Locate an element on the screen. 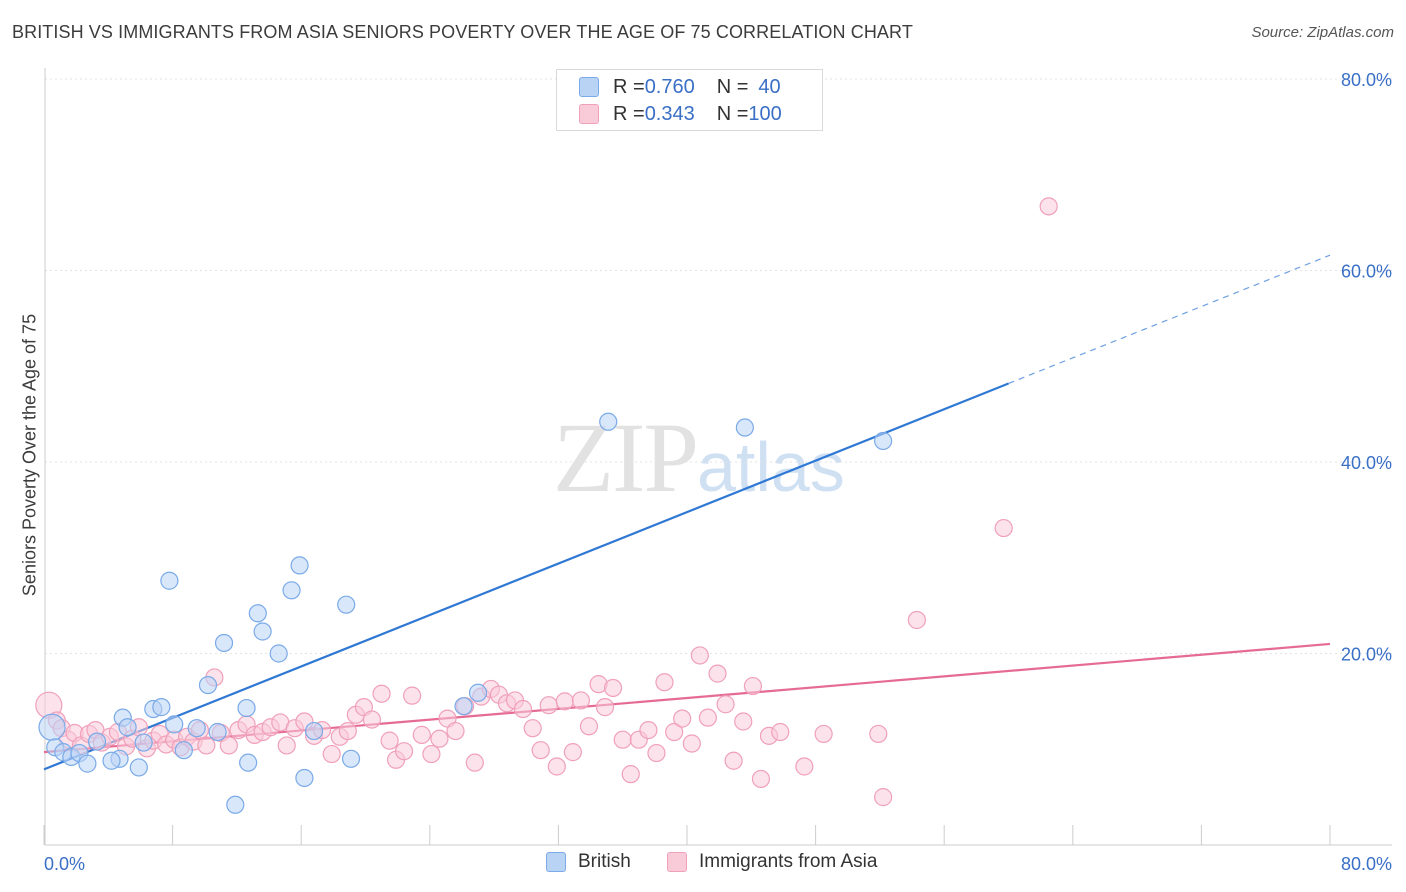 This screenshot has height=892, width=1406. legend-item-british: British is located at coordinates (588, 862).